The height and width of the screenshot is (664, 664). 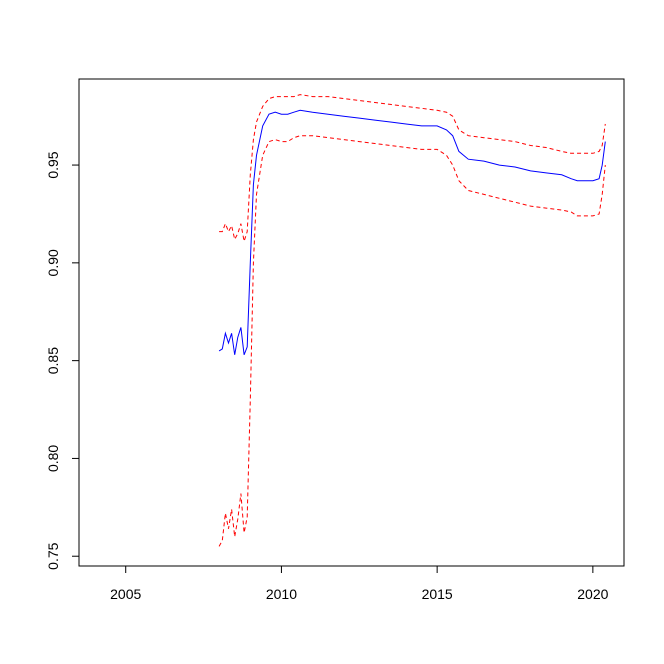 What do you see at coordinates (437, 594) in the screenshot?
I see `x-tick-label: 2015` at bounding box center [437, 594].